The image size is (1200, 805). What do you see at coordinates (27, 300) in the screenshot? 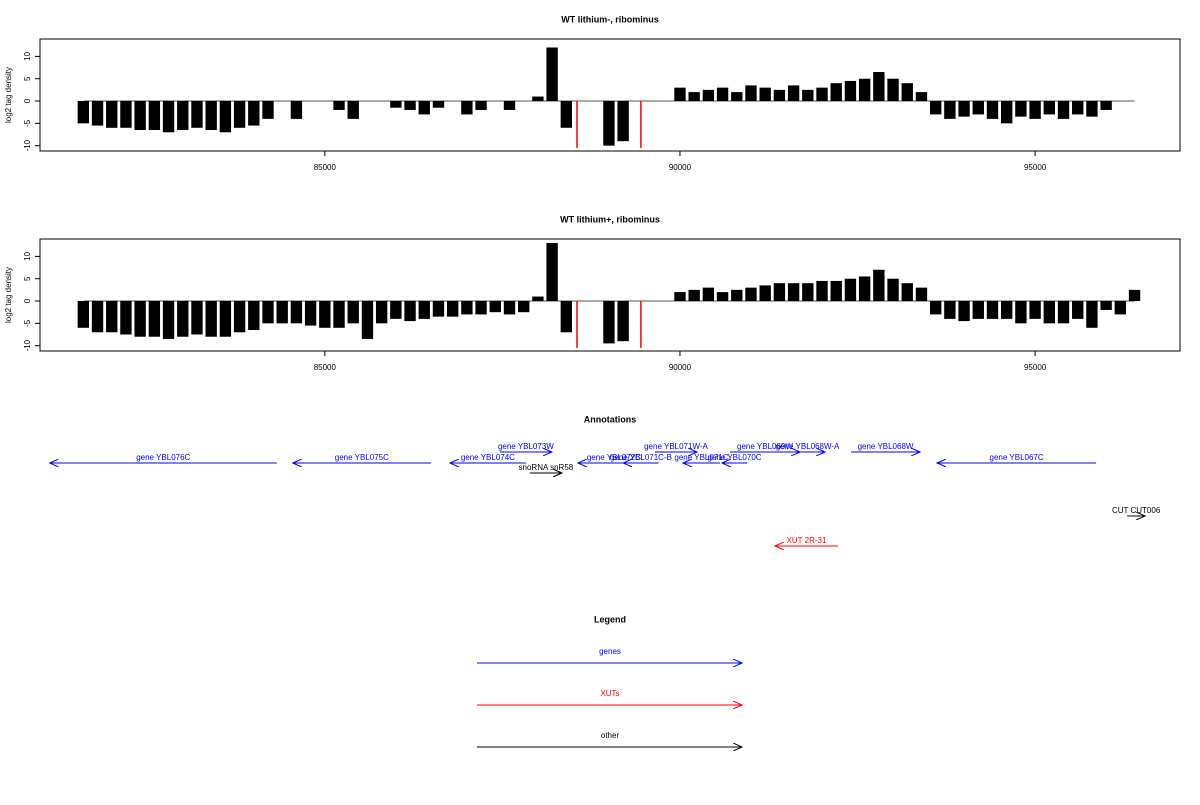
I see `y-tick-label: 0` at bounding box center [27, 300].